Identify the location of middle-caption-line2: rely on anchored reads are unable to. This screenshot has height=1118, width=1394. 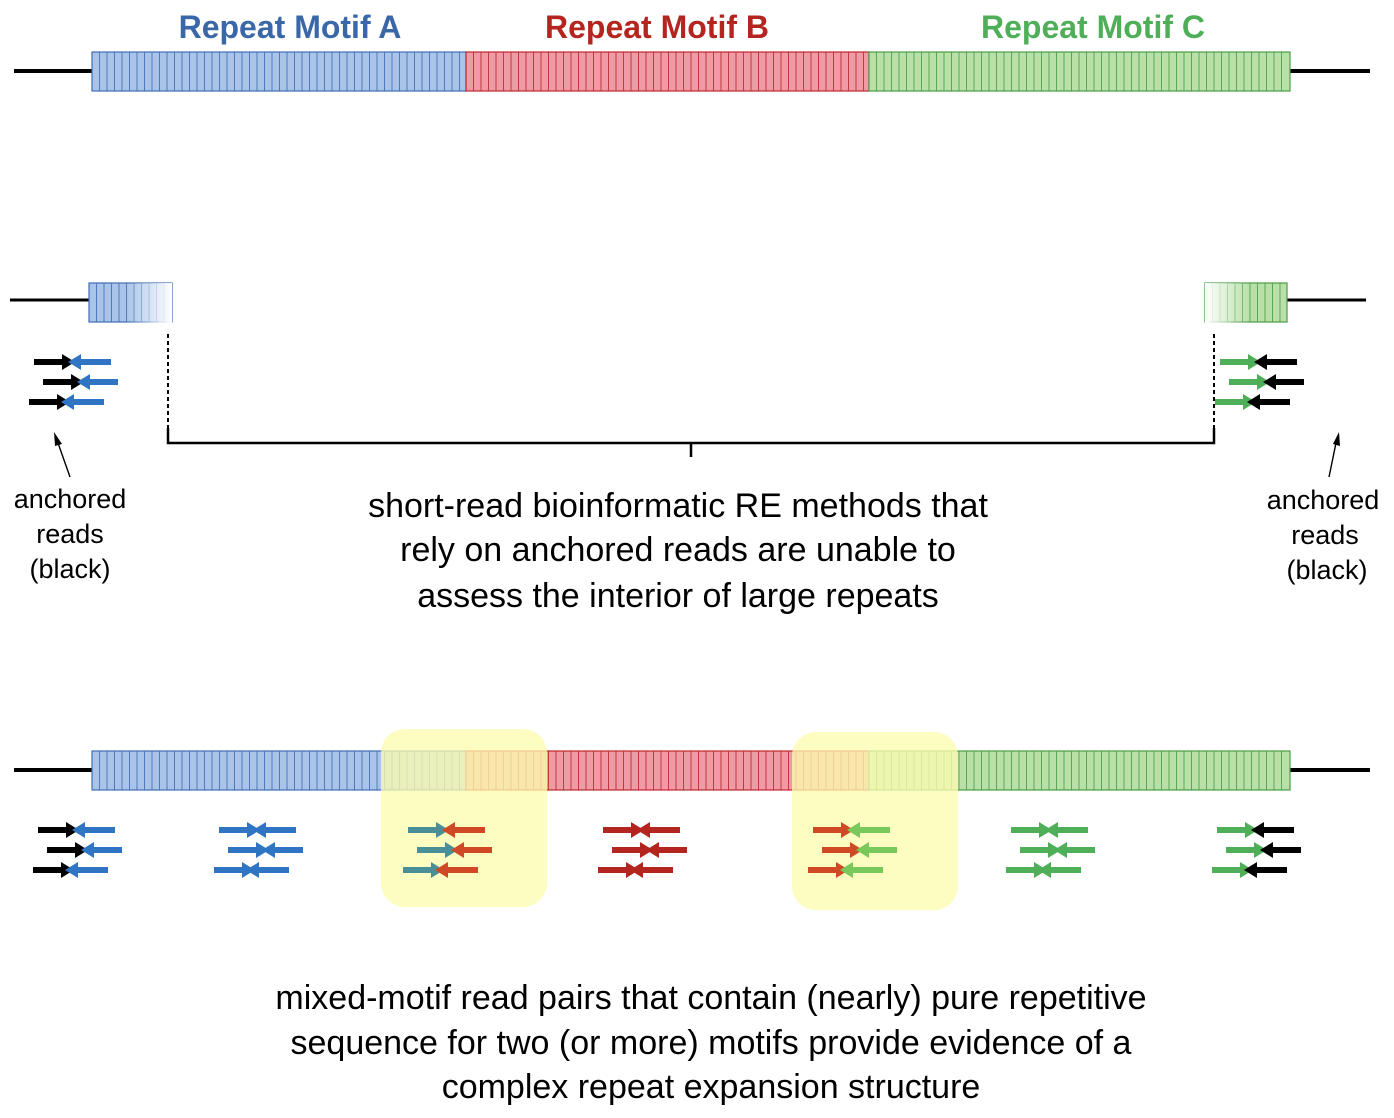
(678, 550).